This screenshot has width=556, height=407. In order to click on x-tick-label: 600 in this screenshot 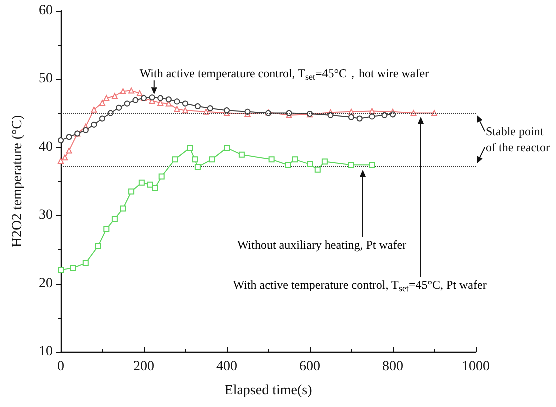, I will do `click(310, 367)`.